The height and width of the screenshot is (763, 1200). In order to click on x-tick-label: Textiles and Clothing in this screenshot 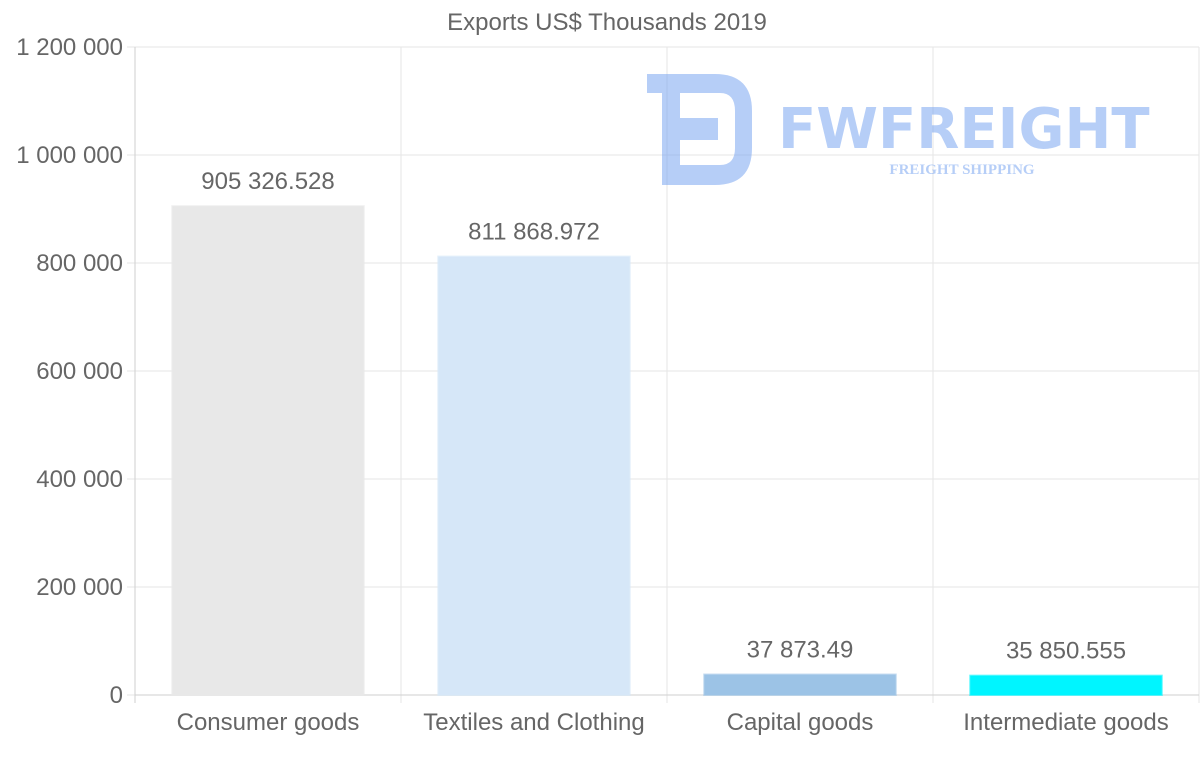, I will do `click(533, 722)`.